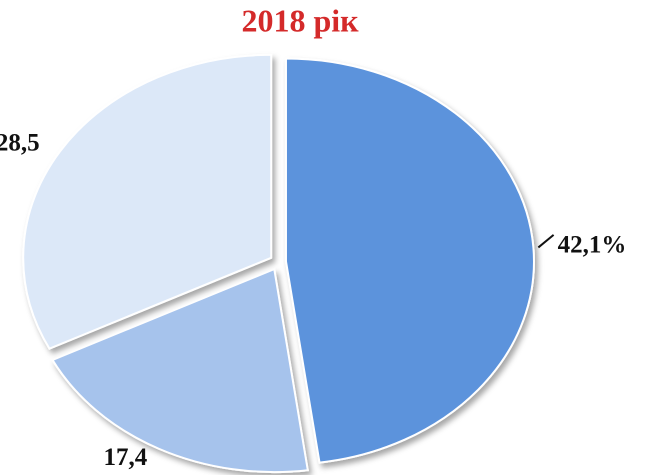  Describe the element at coordinates (125, 457) in the screenshot. I see `data-label: 17,4` at that location.